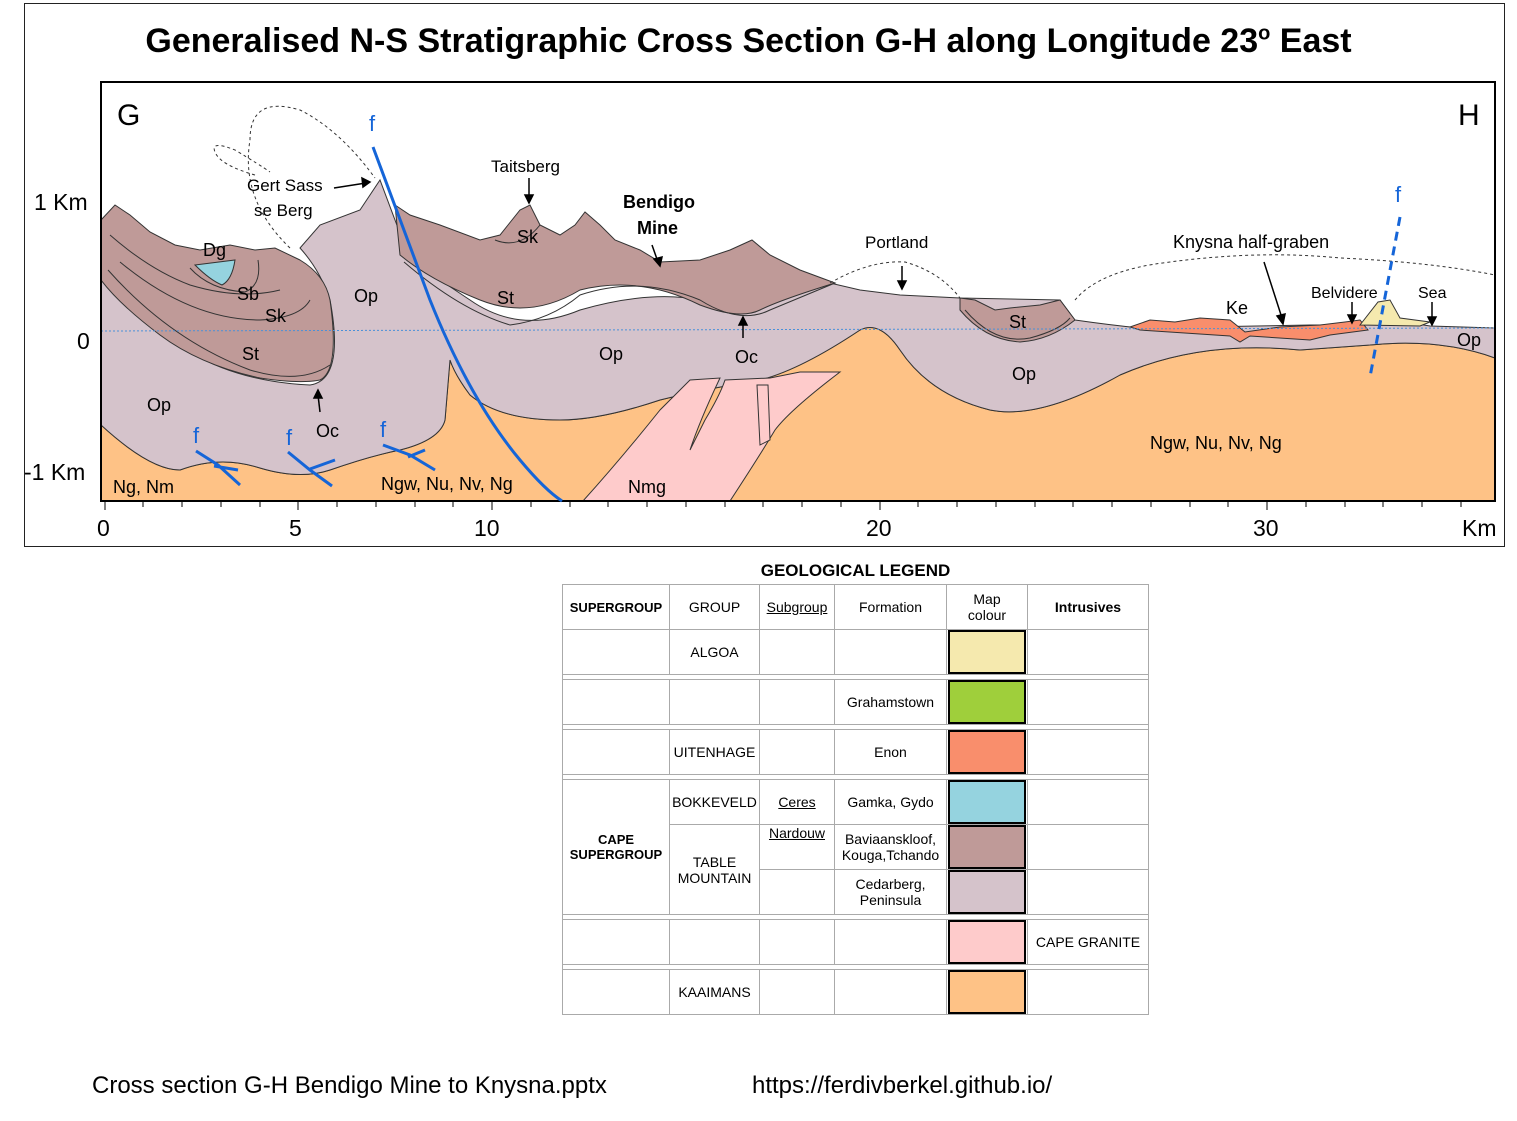  Describe the element at coordinates (890, 752) in the screenshot. I see `formation-enon: Enon` at that location.